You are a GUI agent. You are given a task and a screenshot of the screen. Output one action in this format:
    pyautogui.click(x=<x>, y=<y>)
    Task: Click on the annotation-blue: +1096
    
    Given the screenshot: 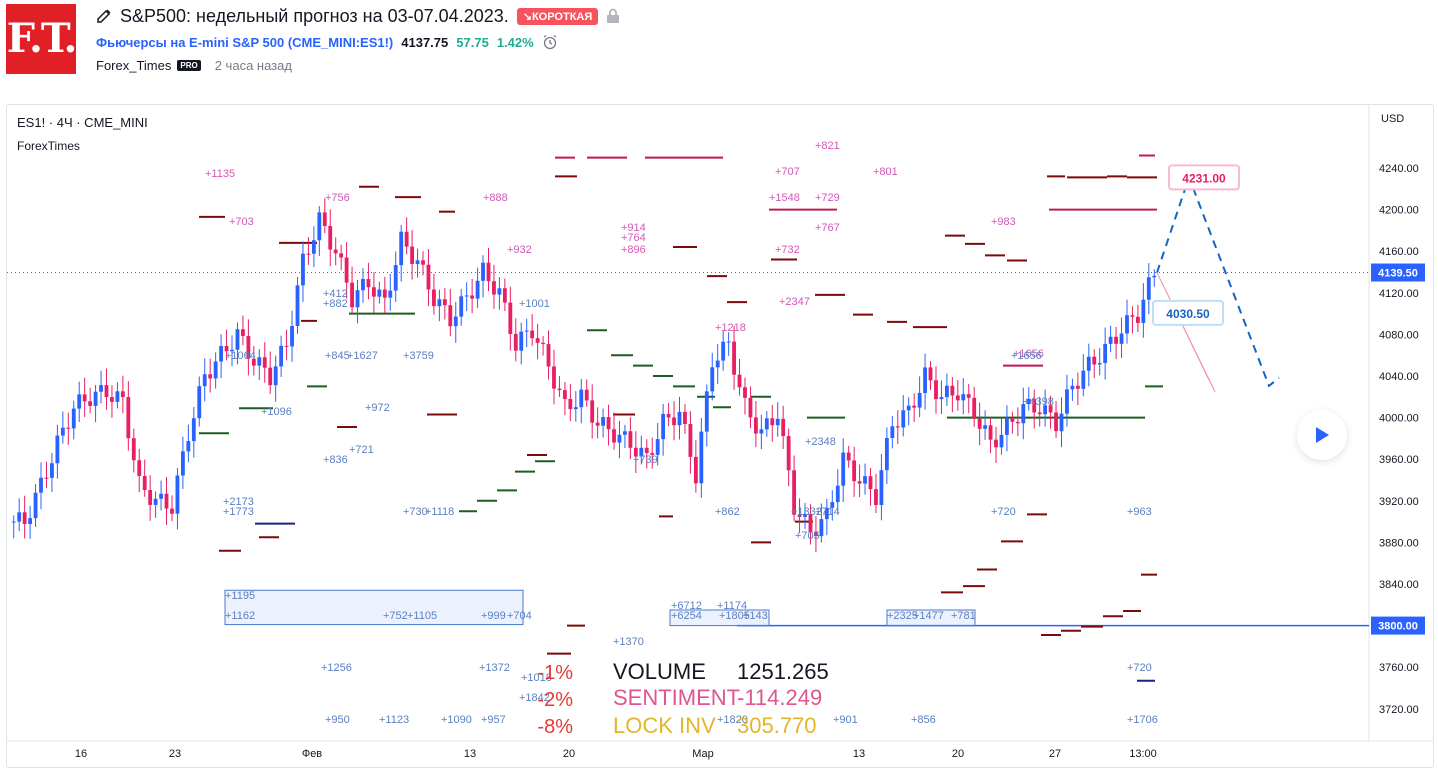 What is the action you would take?
    pyautogui.click(x=276, y=412)
    